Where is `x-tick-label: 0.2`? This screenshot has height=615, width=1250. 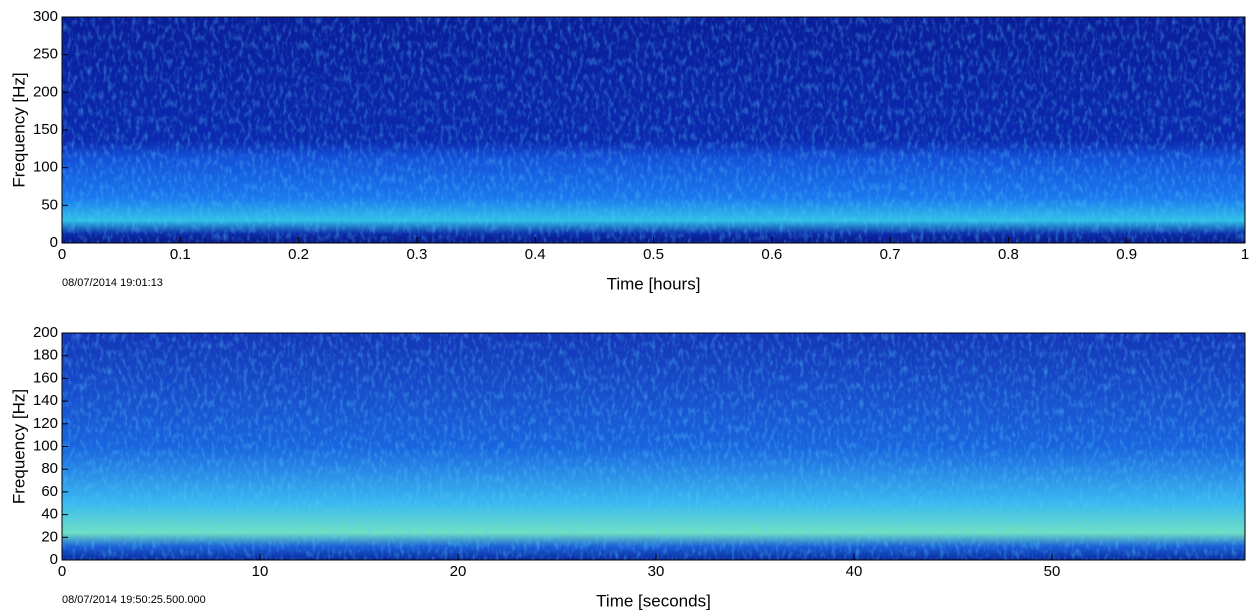
x-tick-label: 0.2 is located at coordinates (298, 254).